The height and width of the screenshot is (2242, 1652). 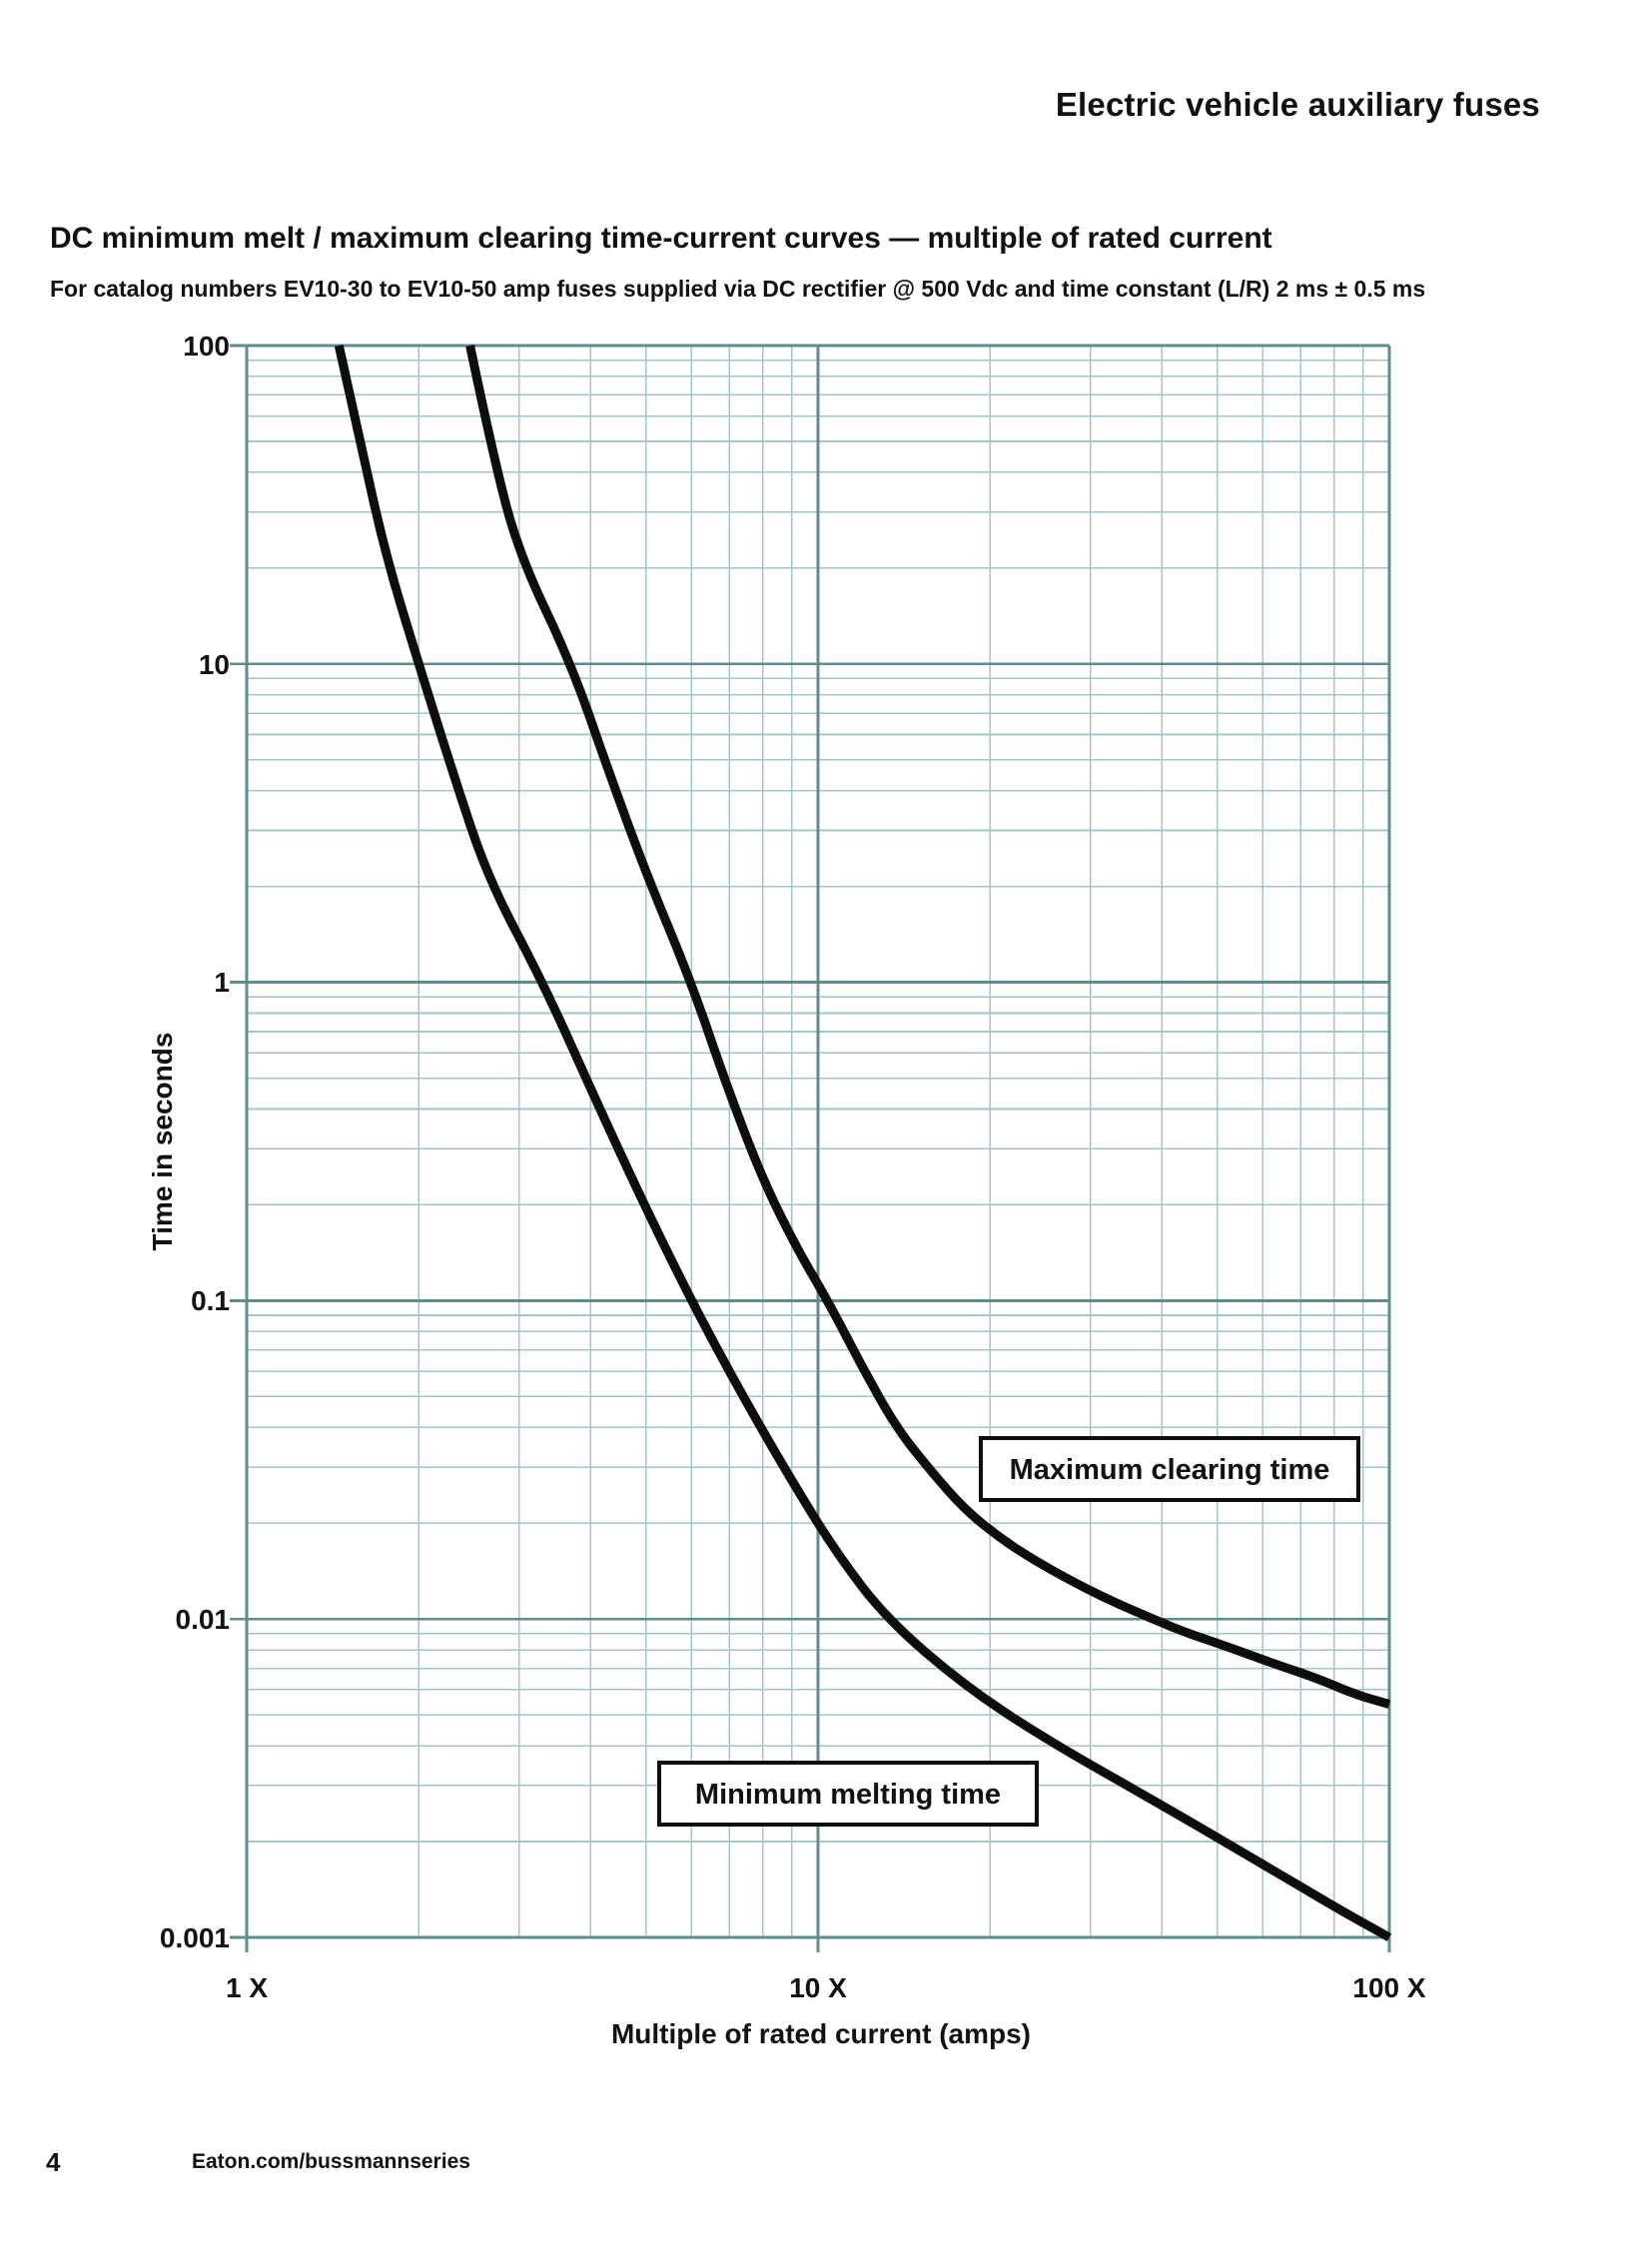 I want to click on curve-label-box-maximum-clearing: Maximum clearing time, so click(x=1169, y=1469).